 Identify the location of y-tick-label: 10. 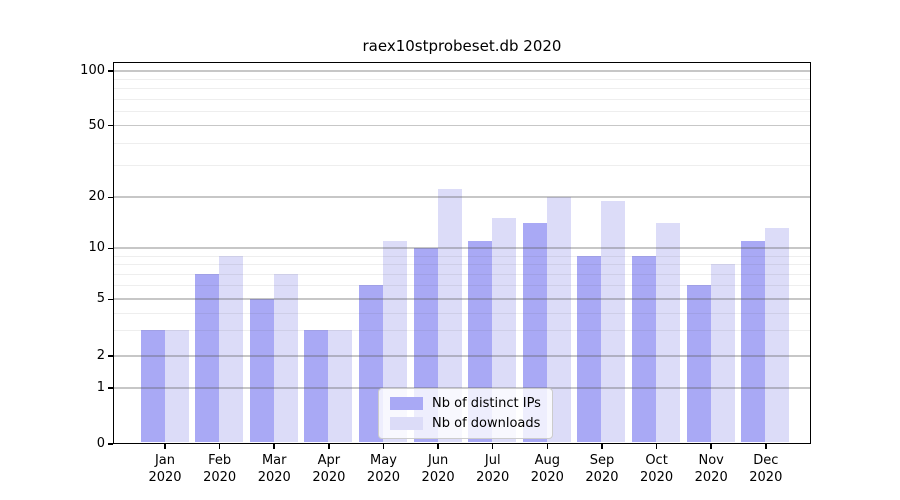
(96, 248).